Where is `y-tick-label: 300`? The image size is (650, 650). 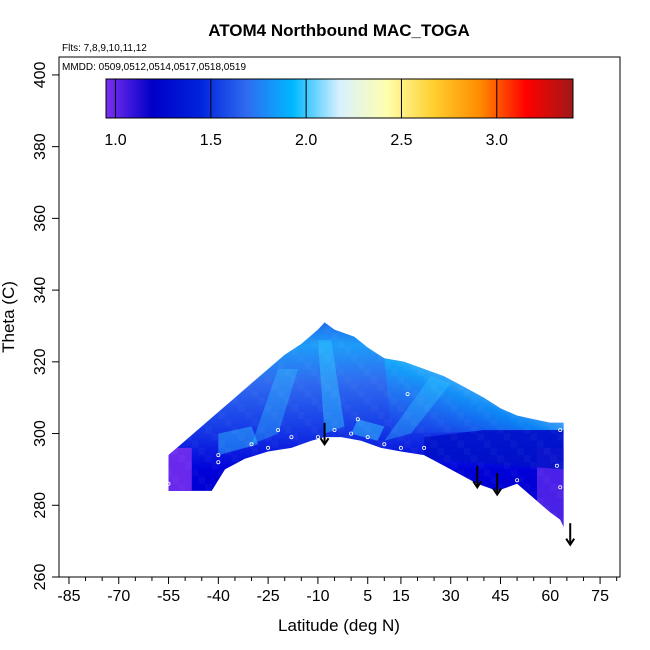
y-tick-label: 300 is located at coordinates (40, 433).